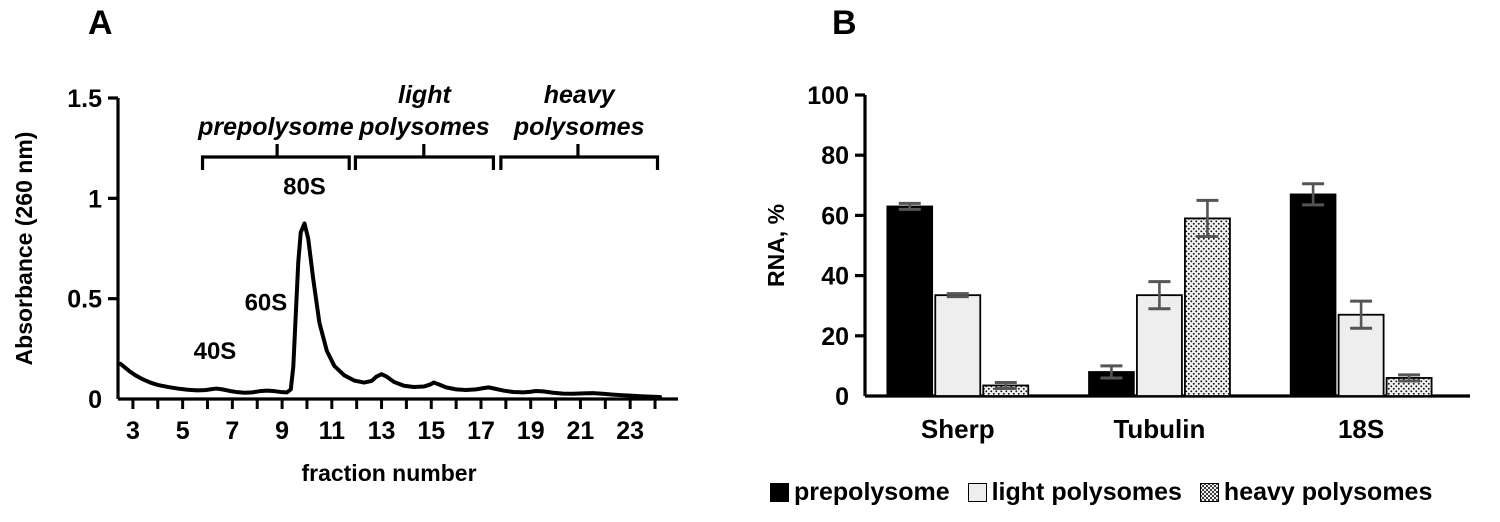  What do you see at coordinates (232, 431) in the screenshot?
I see `x-tick-label-a: 7` at bounding box center [232, 431].